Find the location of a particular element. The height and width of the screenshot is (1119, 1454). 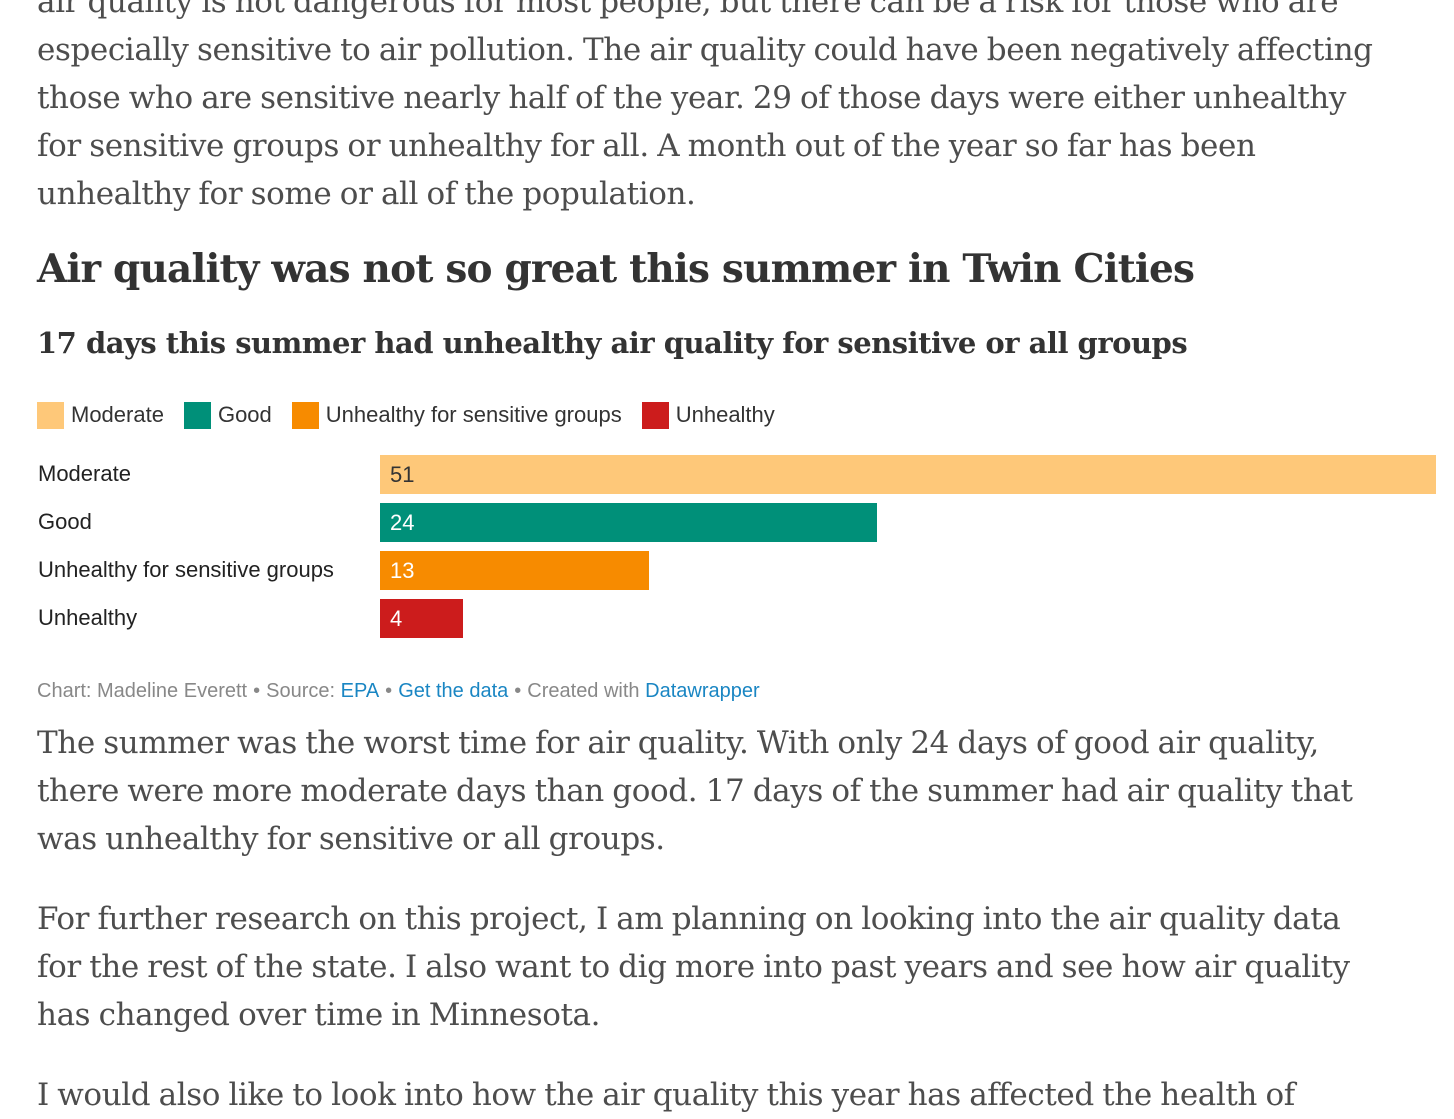

get-data-link: Get the data is located at coordinates (453, 691).